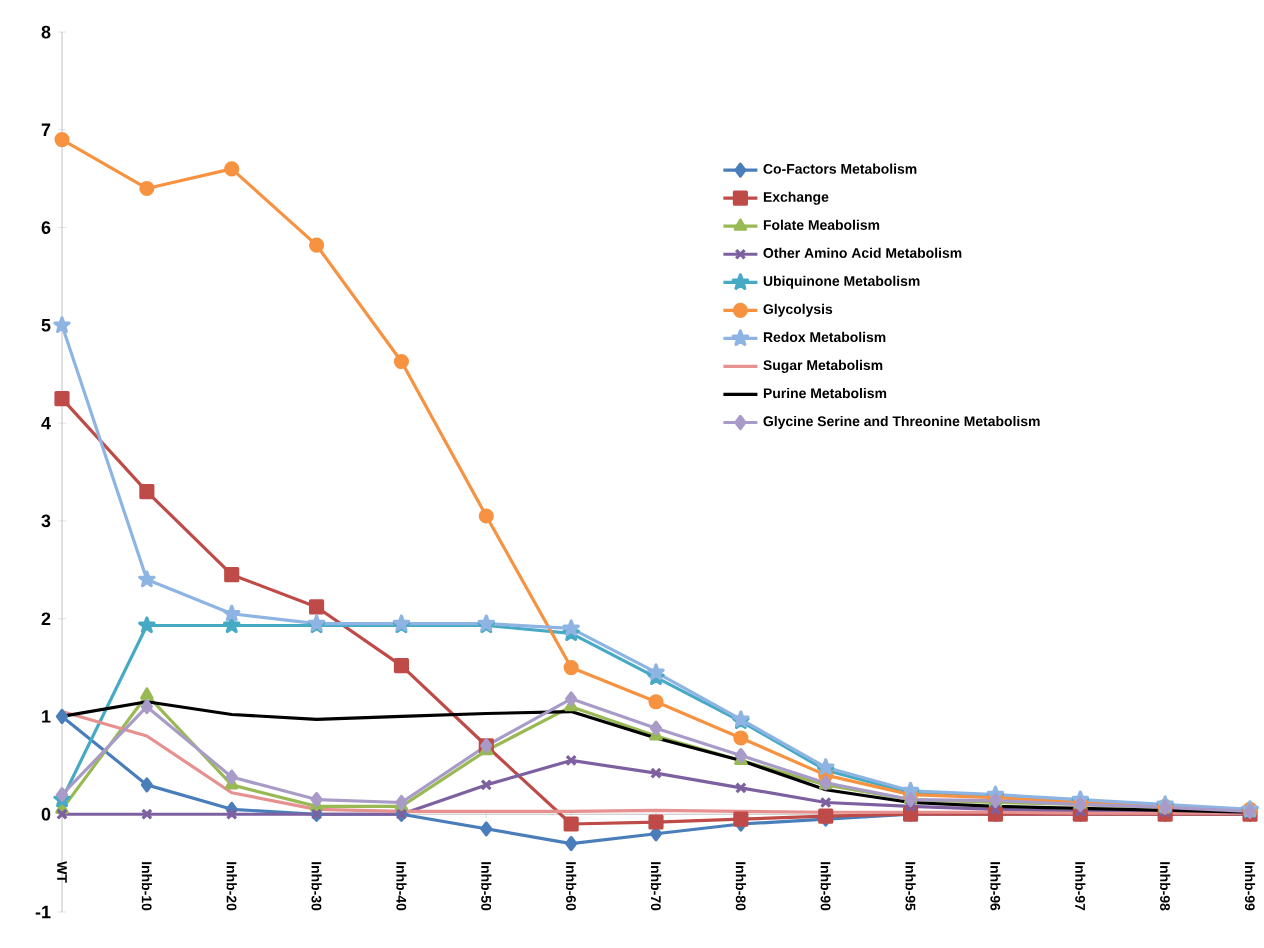  I want to click on y-tick-label: -1, so click(43, 912).